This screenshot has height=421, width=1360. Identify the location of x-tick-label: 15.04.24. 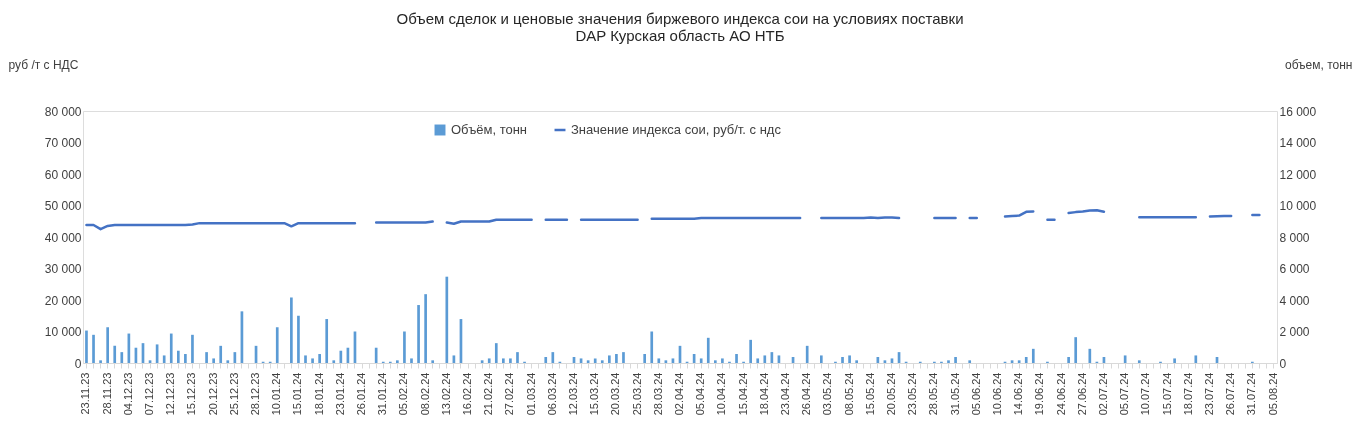
(742, 394).